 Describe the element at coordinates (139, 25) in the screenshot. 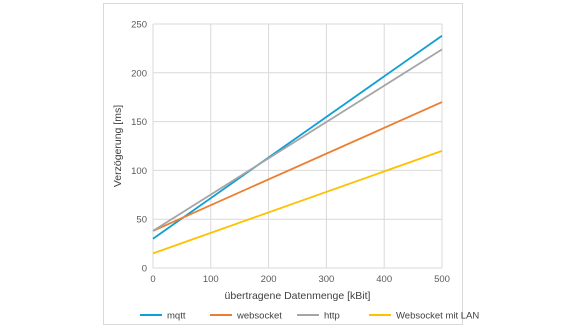

I see `y-tick-label: 250` at that location.